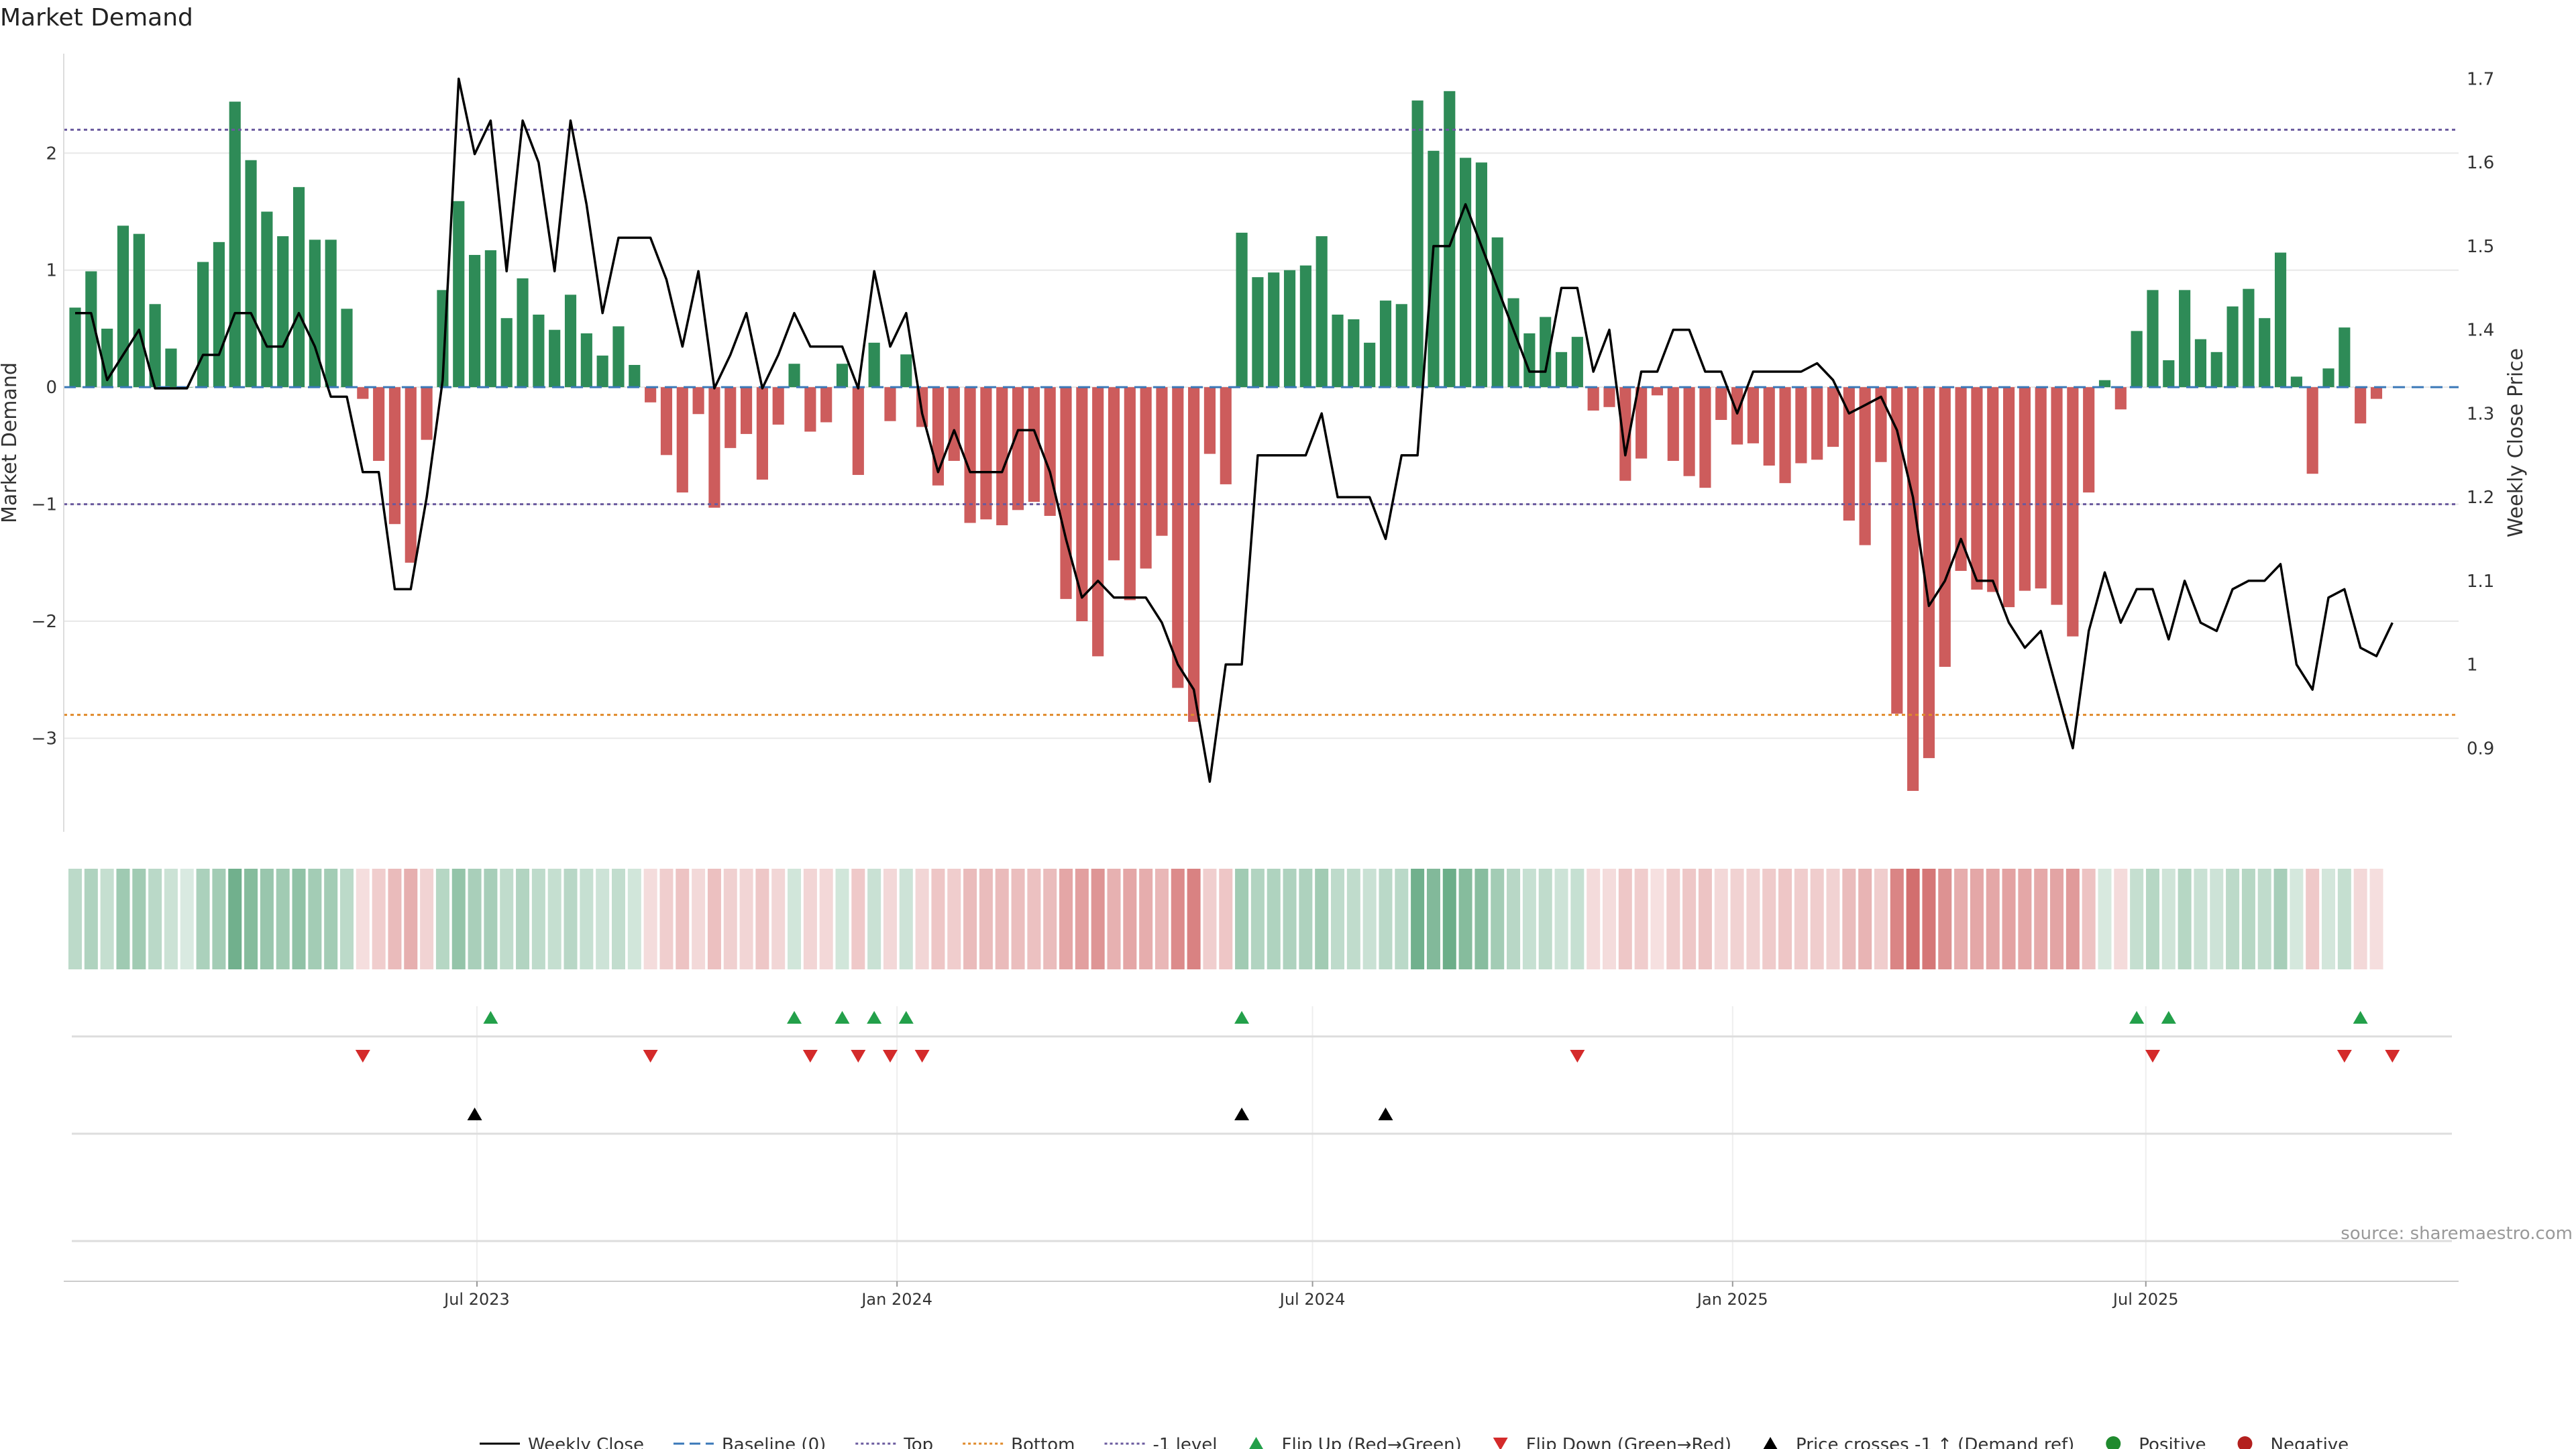  I want to click on legend-label: Top, so click(918, 1442).